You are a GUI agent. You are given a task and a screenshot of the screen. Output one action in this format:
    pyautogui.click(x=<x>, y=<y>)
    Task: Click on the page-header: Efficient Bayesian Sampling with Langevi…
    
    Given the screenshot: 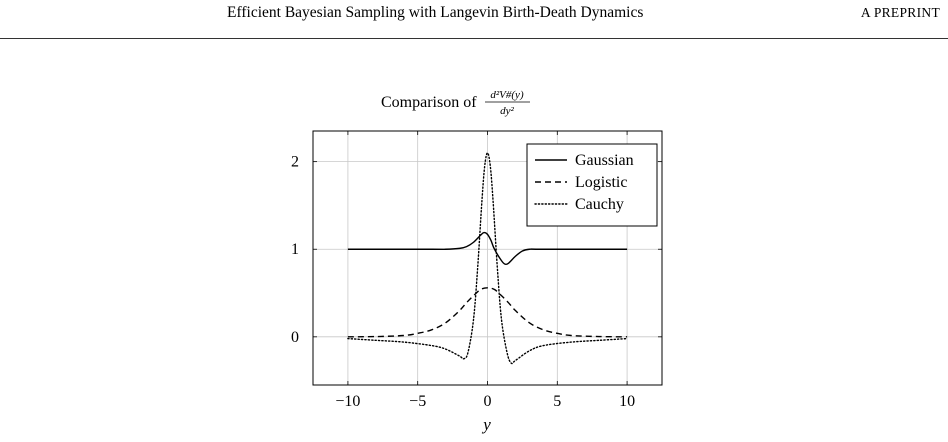 What is the action you would take?
    pyautogui.click(x=474, y=25)
    